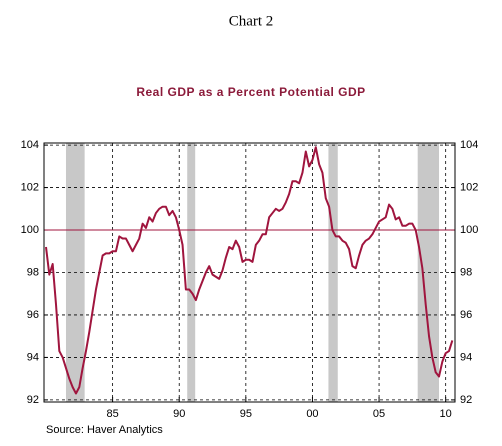  What do you see at coordinates (466, 400) in the screenshot?
I see `y2-tick-label: 92` at bounding box center [466, 400].